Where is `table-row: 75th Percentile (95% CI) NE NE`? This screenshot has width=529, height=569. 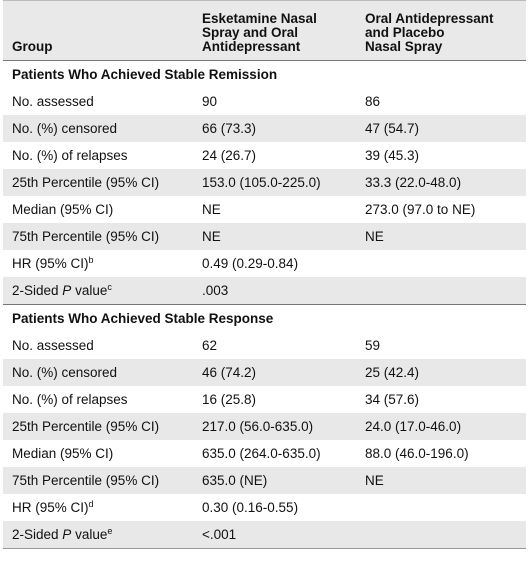
table-row: 75th Percentile (95% CI) NE NE is located at coordinates (264, 236).